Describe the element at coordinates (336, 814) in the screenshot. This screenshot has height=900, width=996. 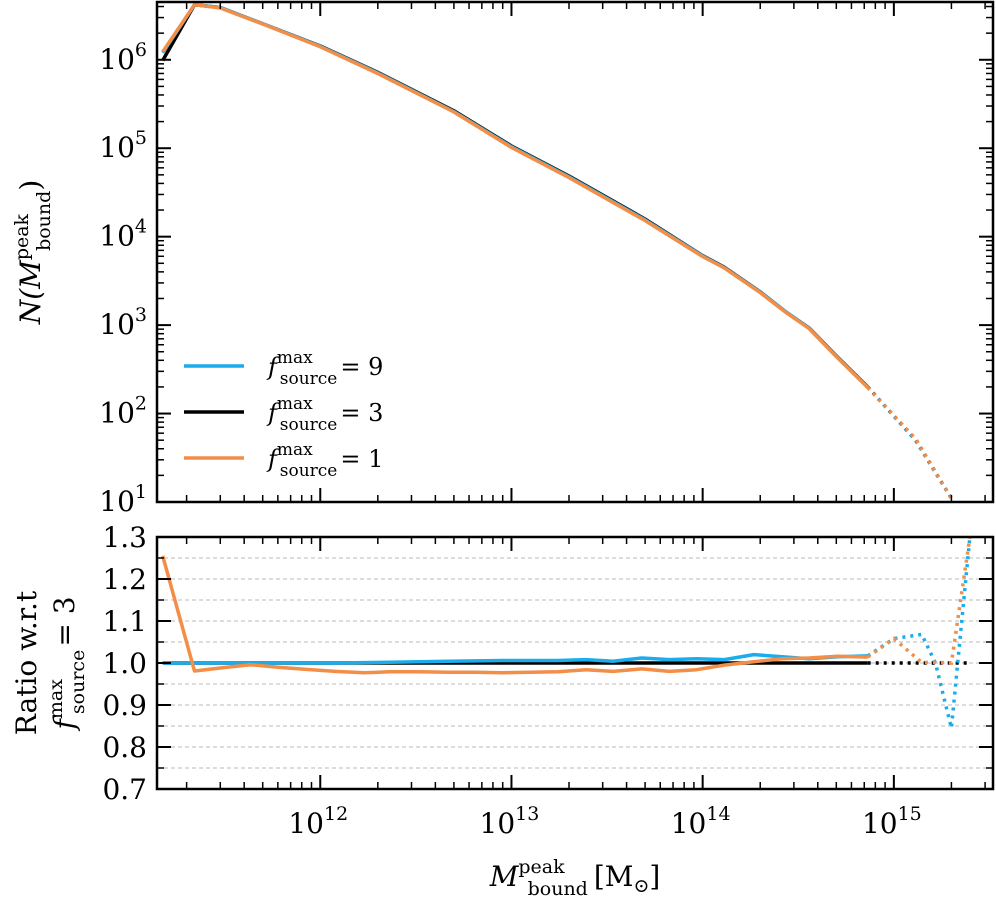
I see `xtick-exp: 12` at that location.